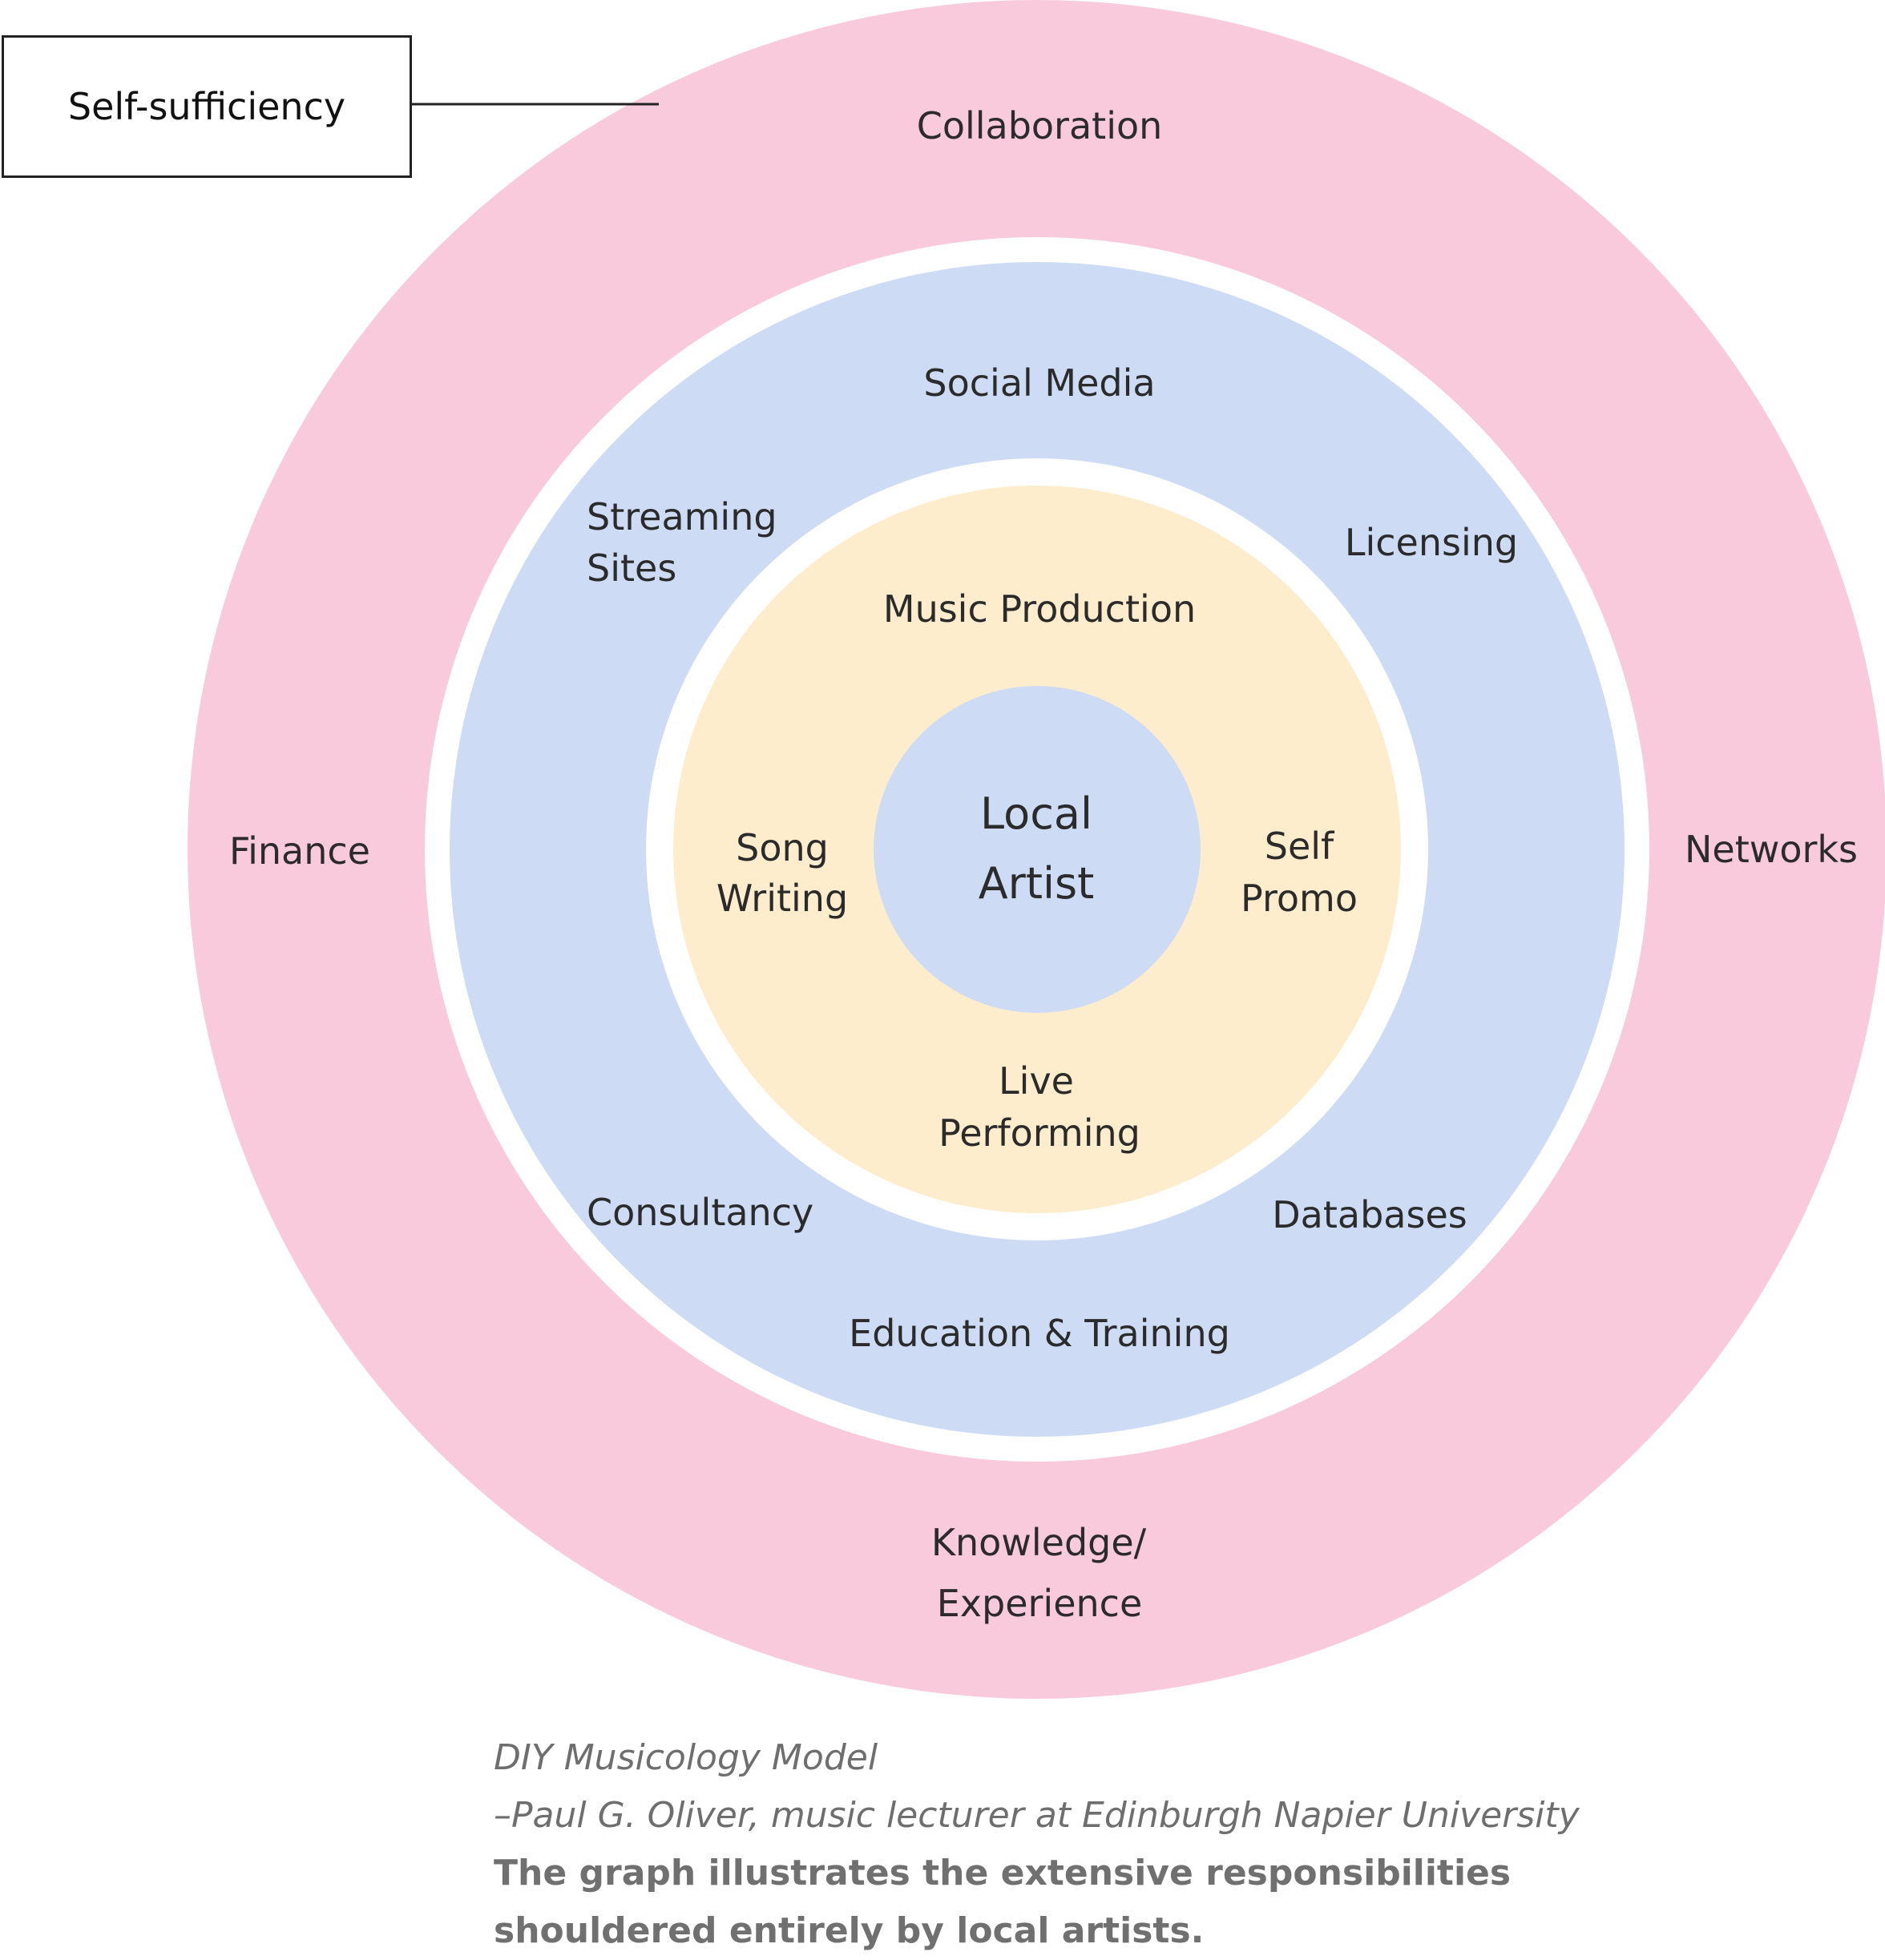 The height and width of the screenshot is (1960, 1885). Describe the element at coordinates (1039, 609) in the screenshot. I see `label-music-production: Music Production` at that location.